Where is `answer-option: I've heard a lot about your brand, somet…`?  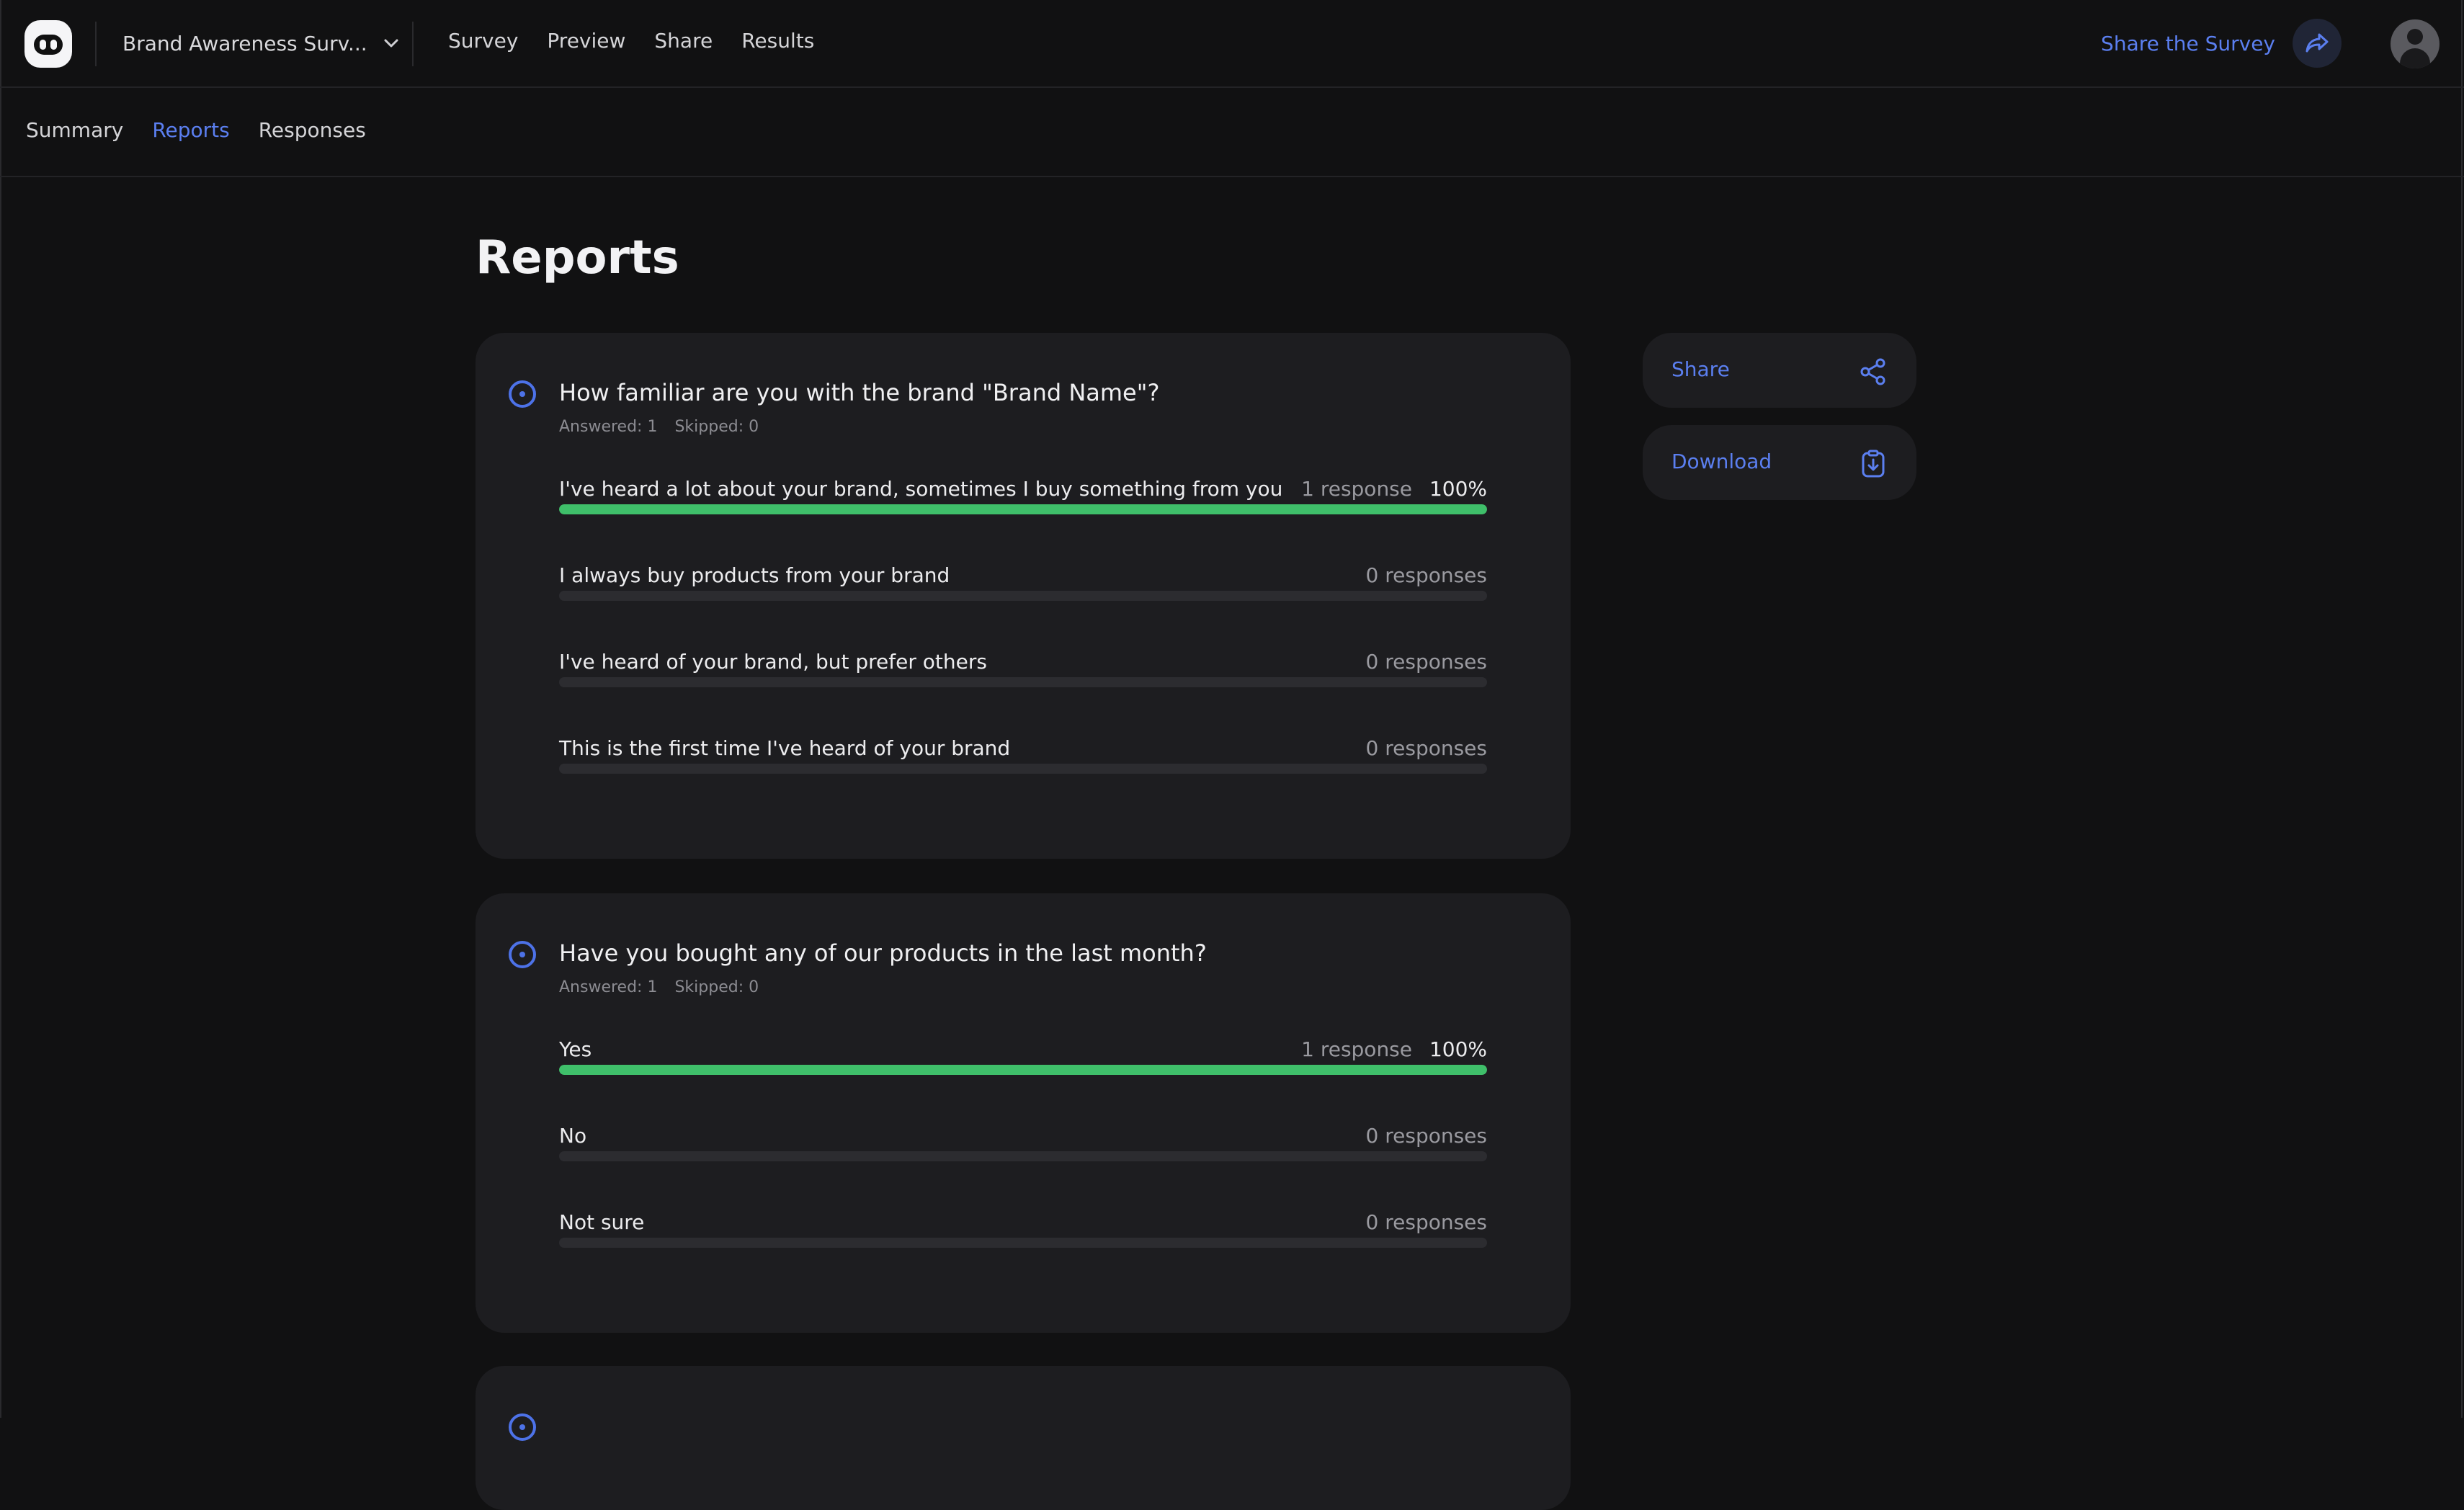 answer-option: I've heard a lot about your brand, somet… is located at coordinates (1023, 502).